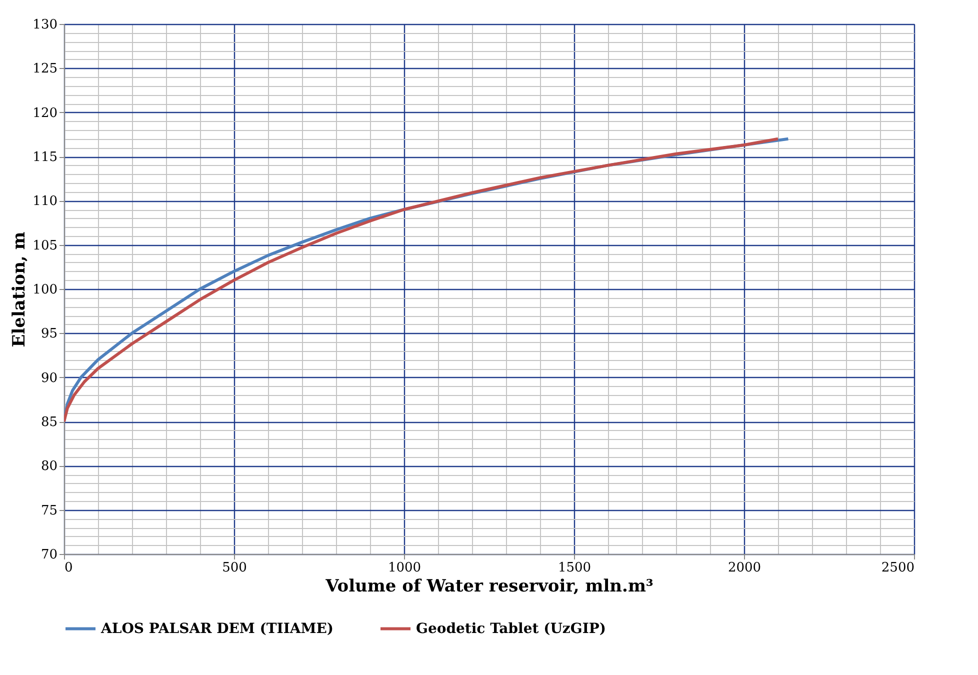  What do you see at coordinates (45, 25) in the screenshot?
I see `y-tick-label: 130` at bounding box center [45, 25].